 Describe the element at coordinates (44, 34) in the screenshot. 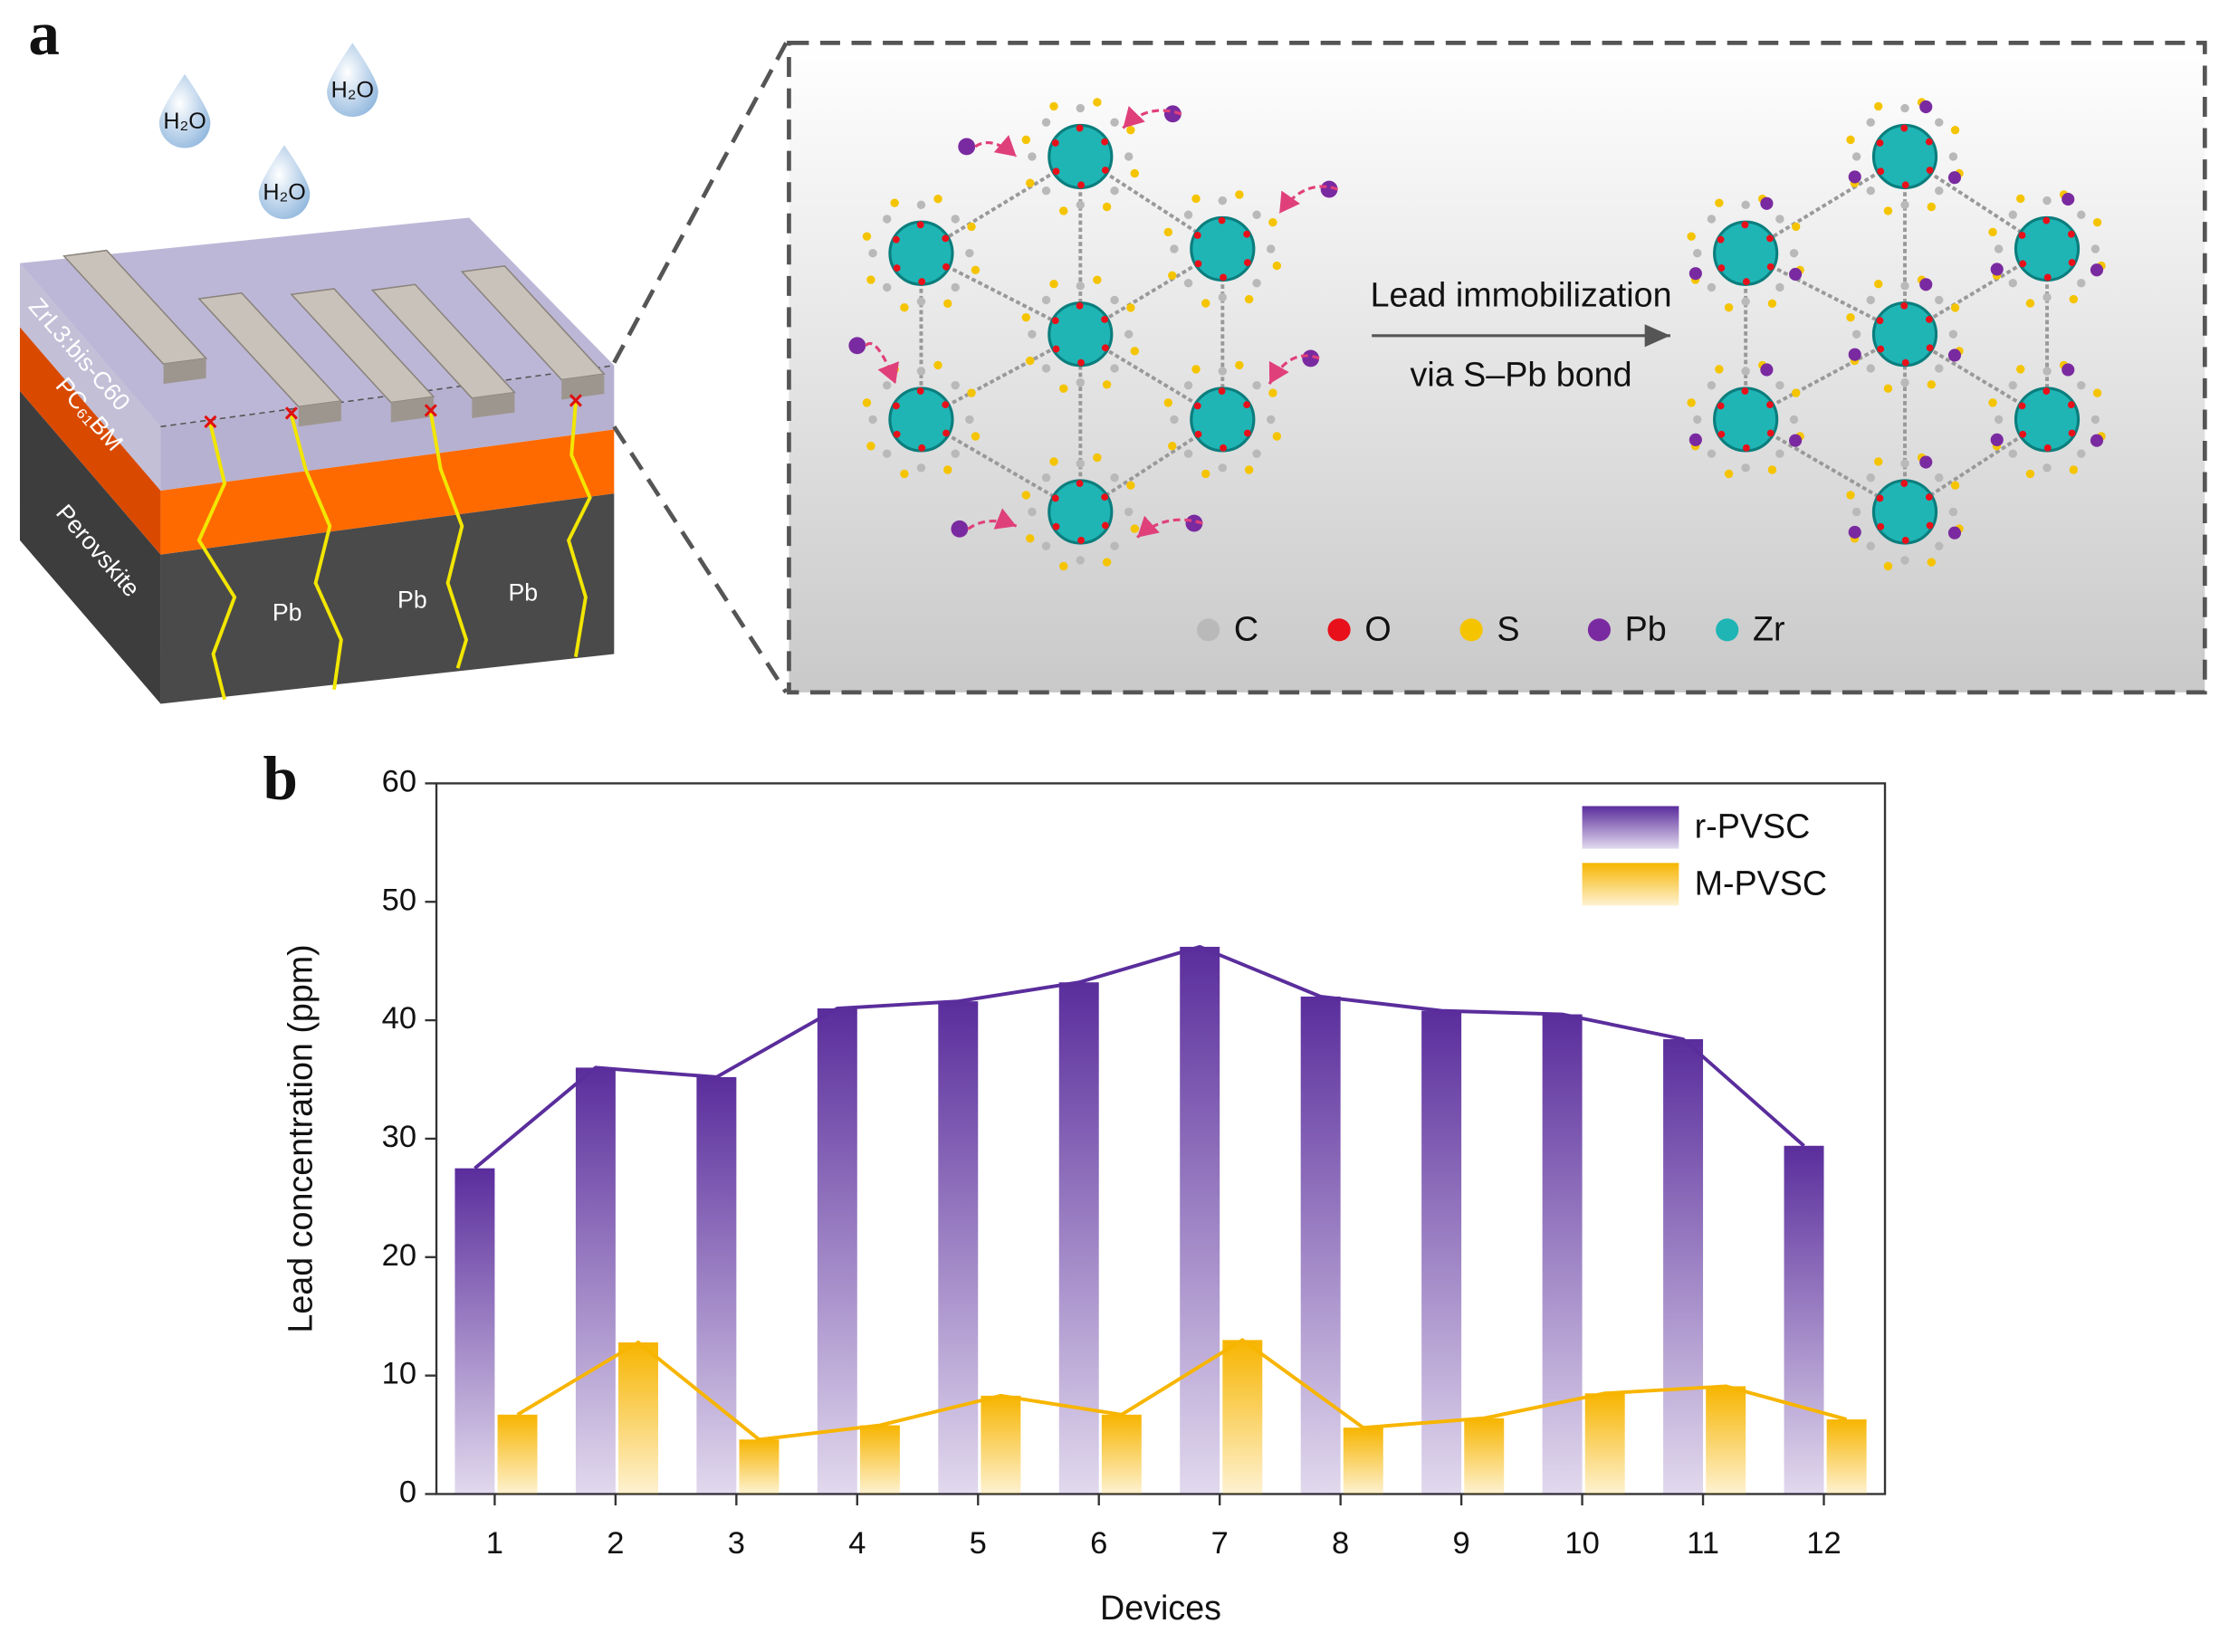

I see `panel-label: a` at that location.